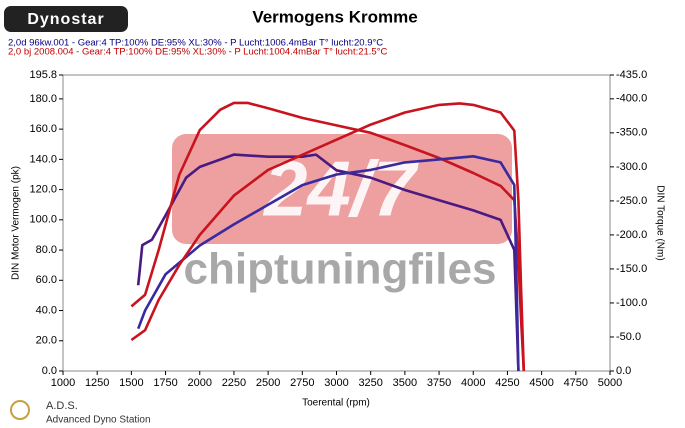  What do you see at coordinates (631, 167) in the screenshot?
I see `y2-tick-label: -300.0` at bounding box center [631, 167].